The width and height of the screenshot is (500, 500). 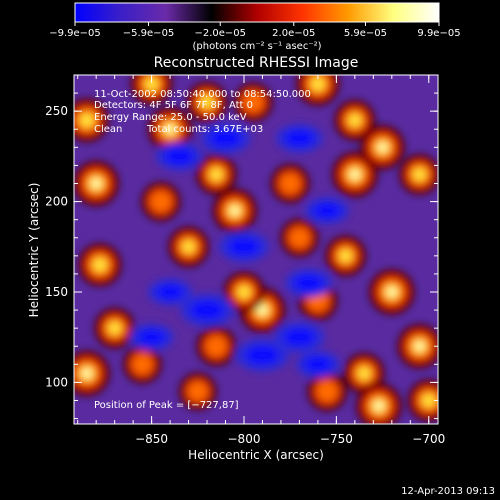 What do you see at coordinates (166, 405) in the screenshot?
I see `peak-position: Position of Peak = [−727,87]` at bounding box center [166, 405].